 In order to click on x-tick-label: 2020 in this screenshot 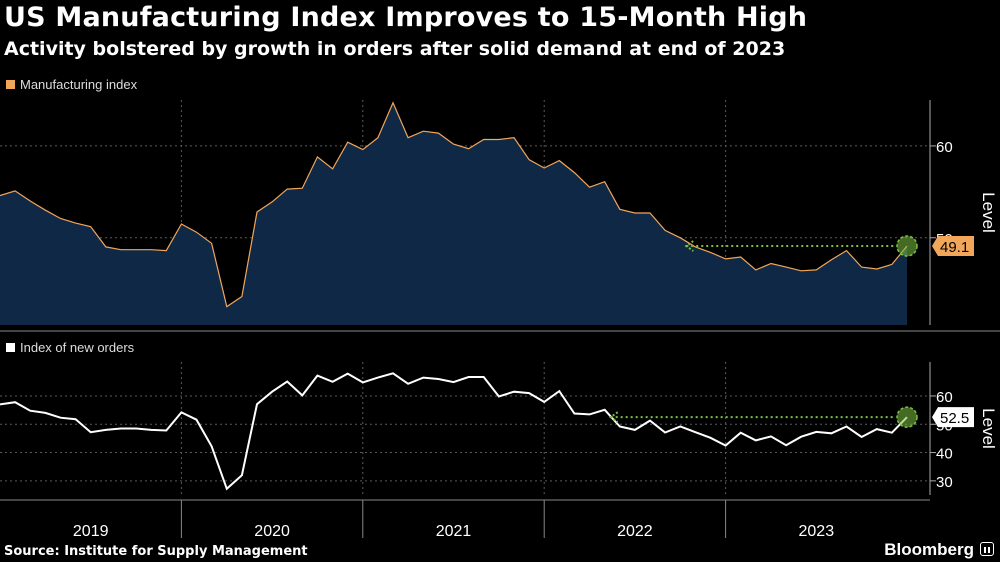, I will do `click(272, 531)`.